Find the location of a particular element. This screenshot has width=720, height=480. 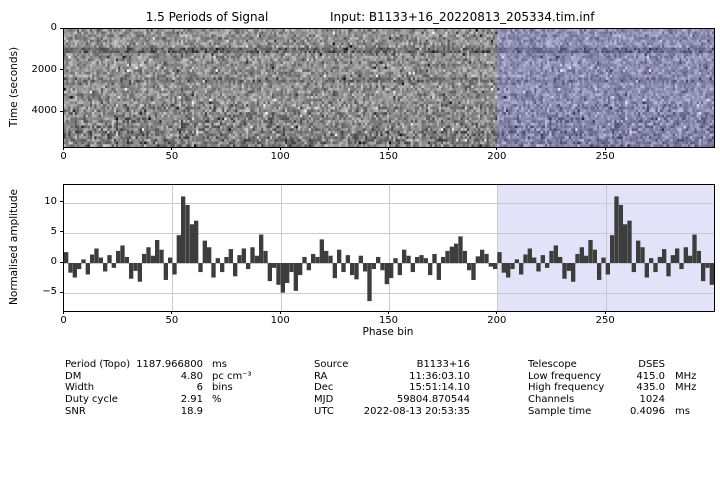

parameter-value: 0.4096 is located at coordinates (647, 411).